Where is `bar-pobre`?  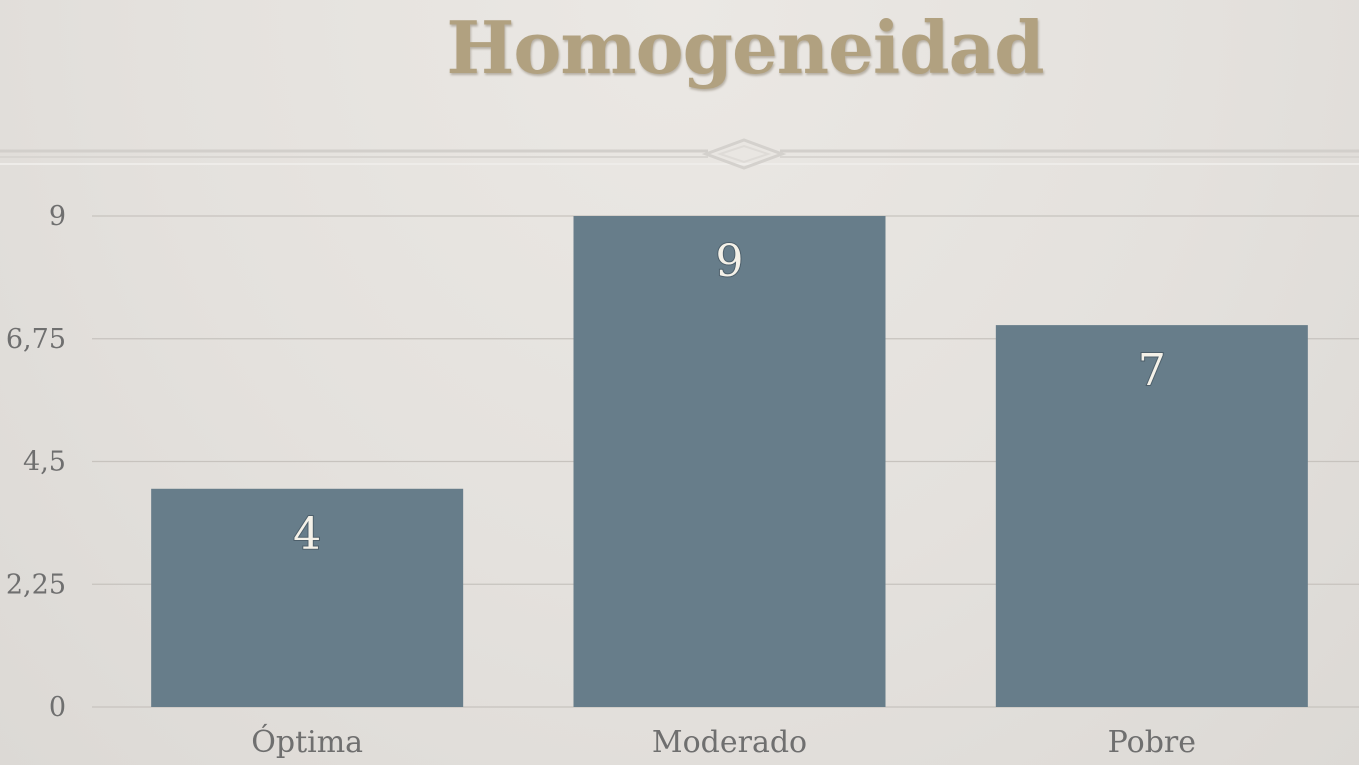 bar-pobre is located at coordinates (1151, 516).